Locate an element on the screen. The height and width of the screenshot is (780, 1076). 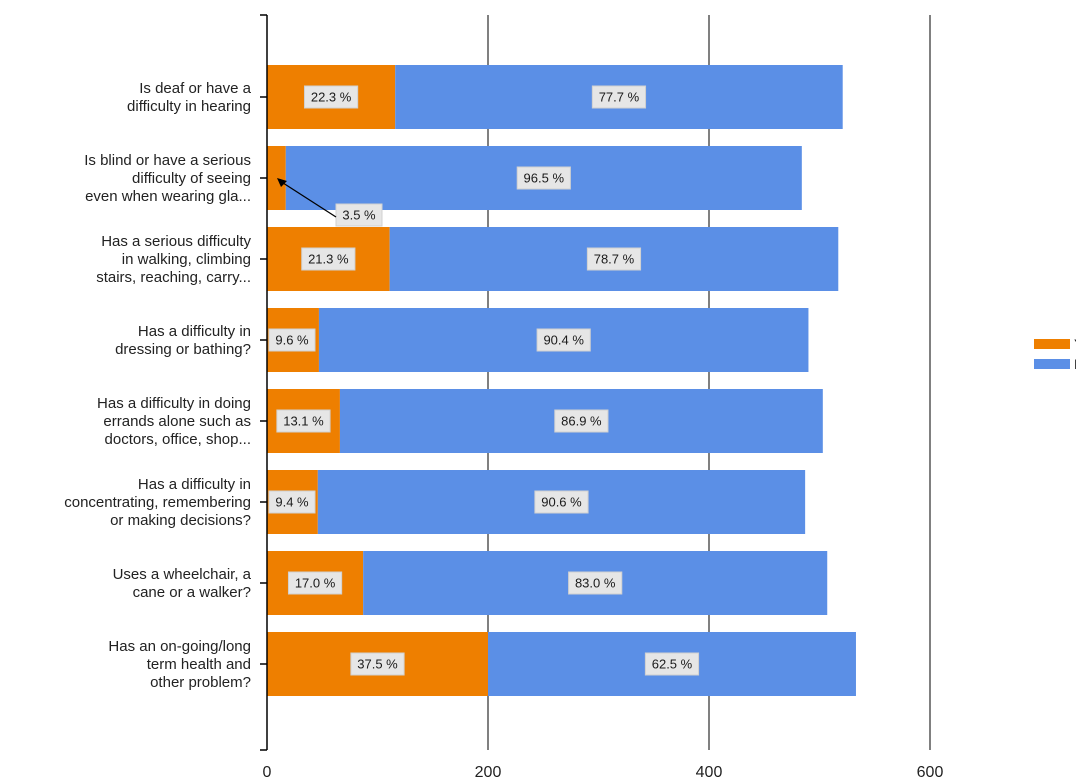
data-label-yes-2: 21.3 % is located at coordinates (328, 259).